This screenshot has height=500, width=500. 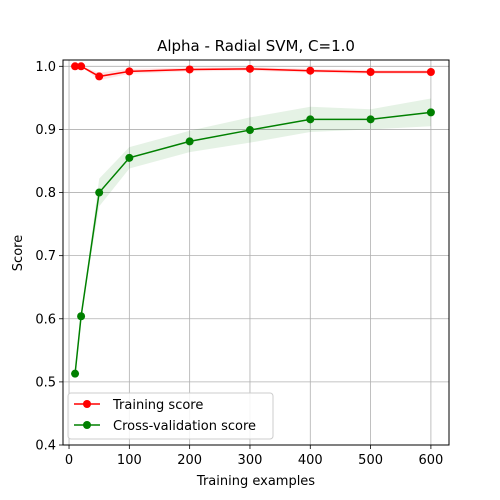 I want to click on x-axis-label: Training examples, so click(x=255, y=481).